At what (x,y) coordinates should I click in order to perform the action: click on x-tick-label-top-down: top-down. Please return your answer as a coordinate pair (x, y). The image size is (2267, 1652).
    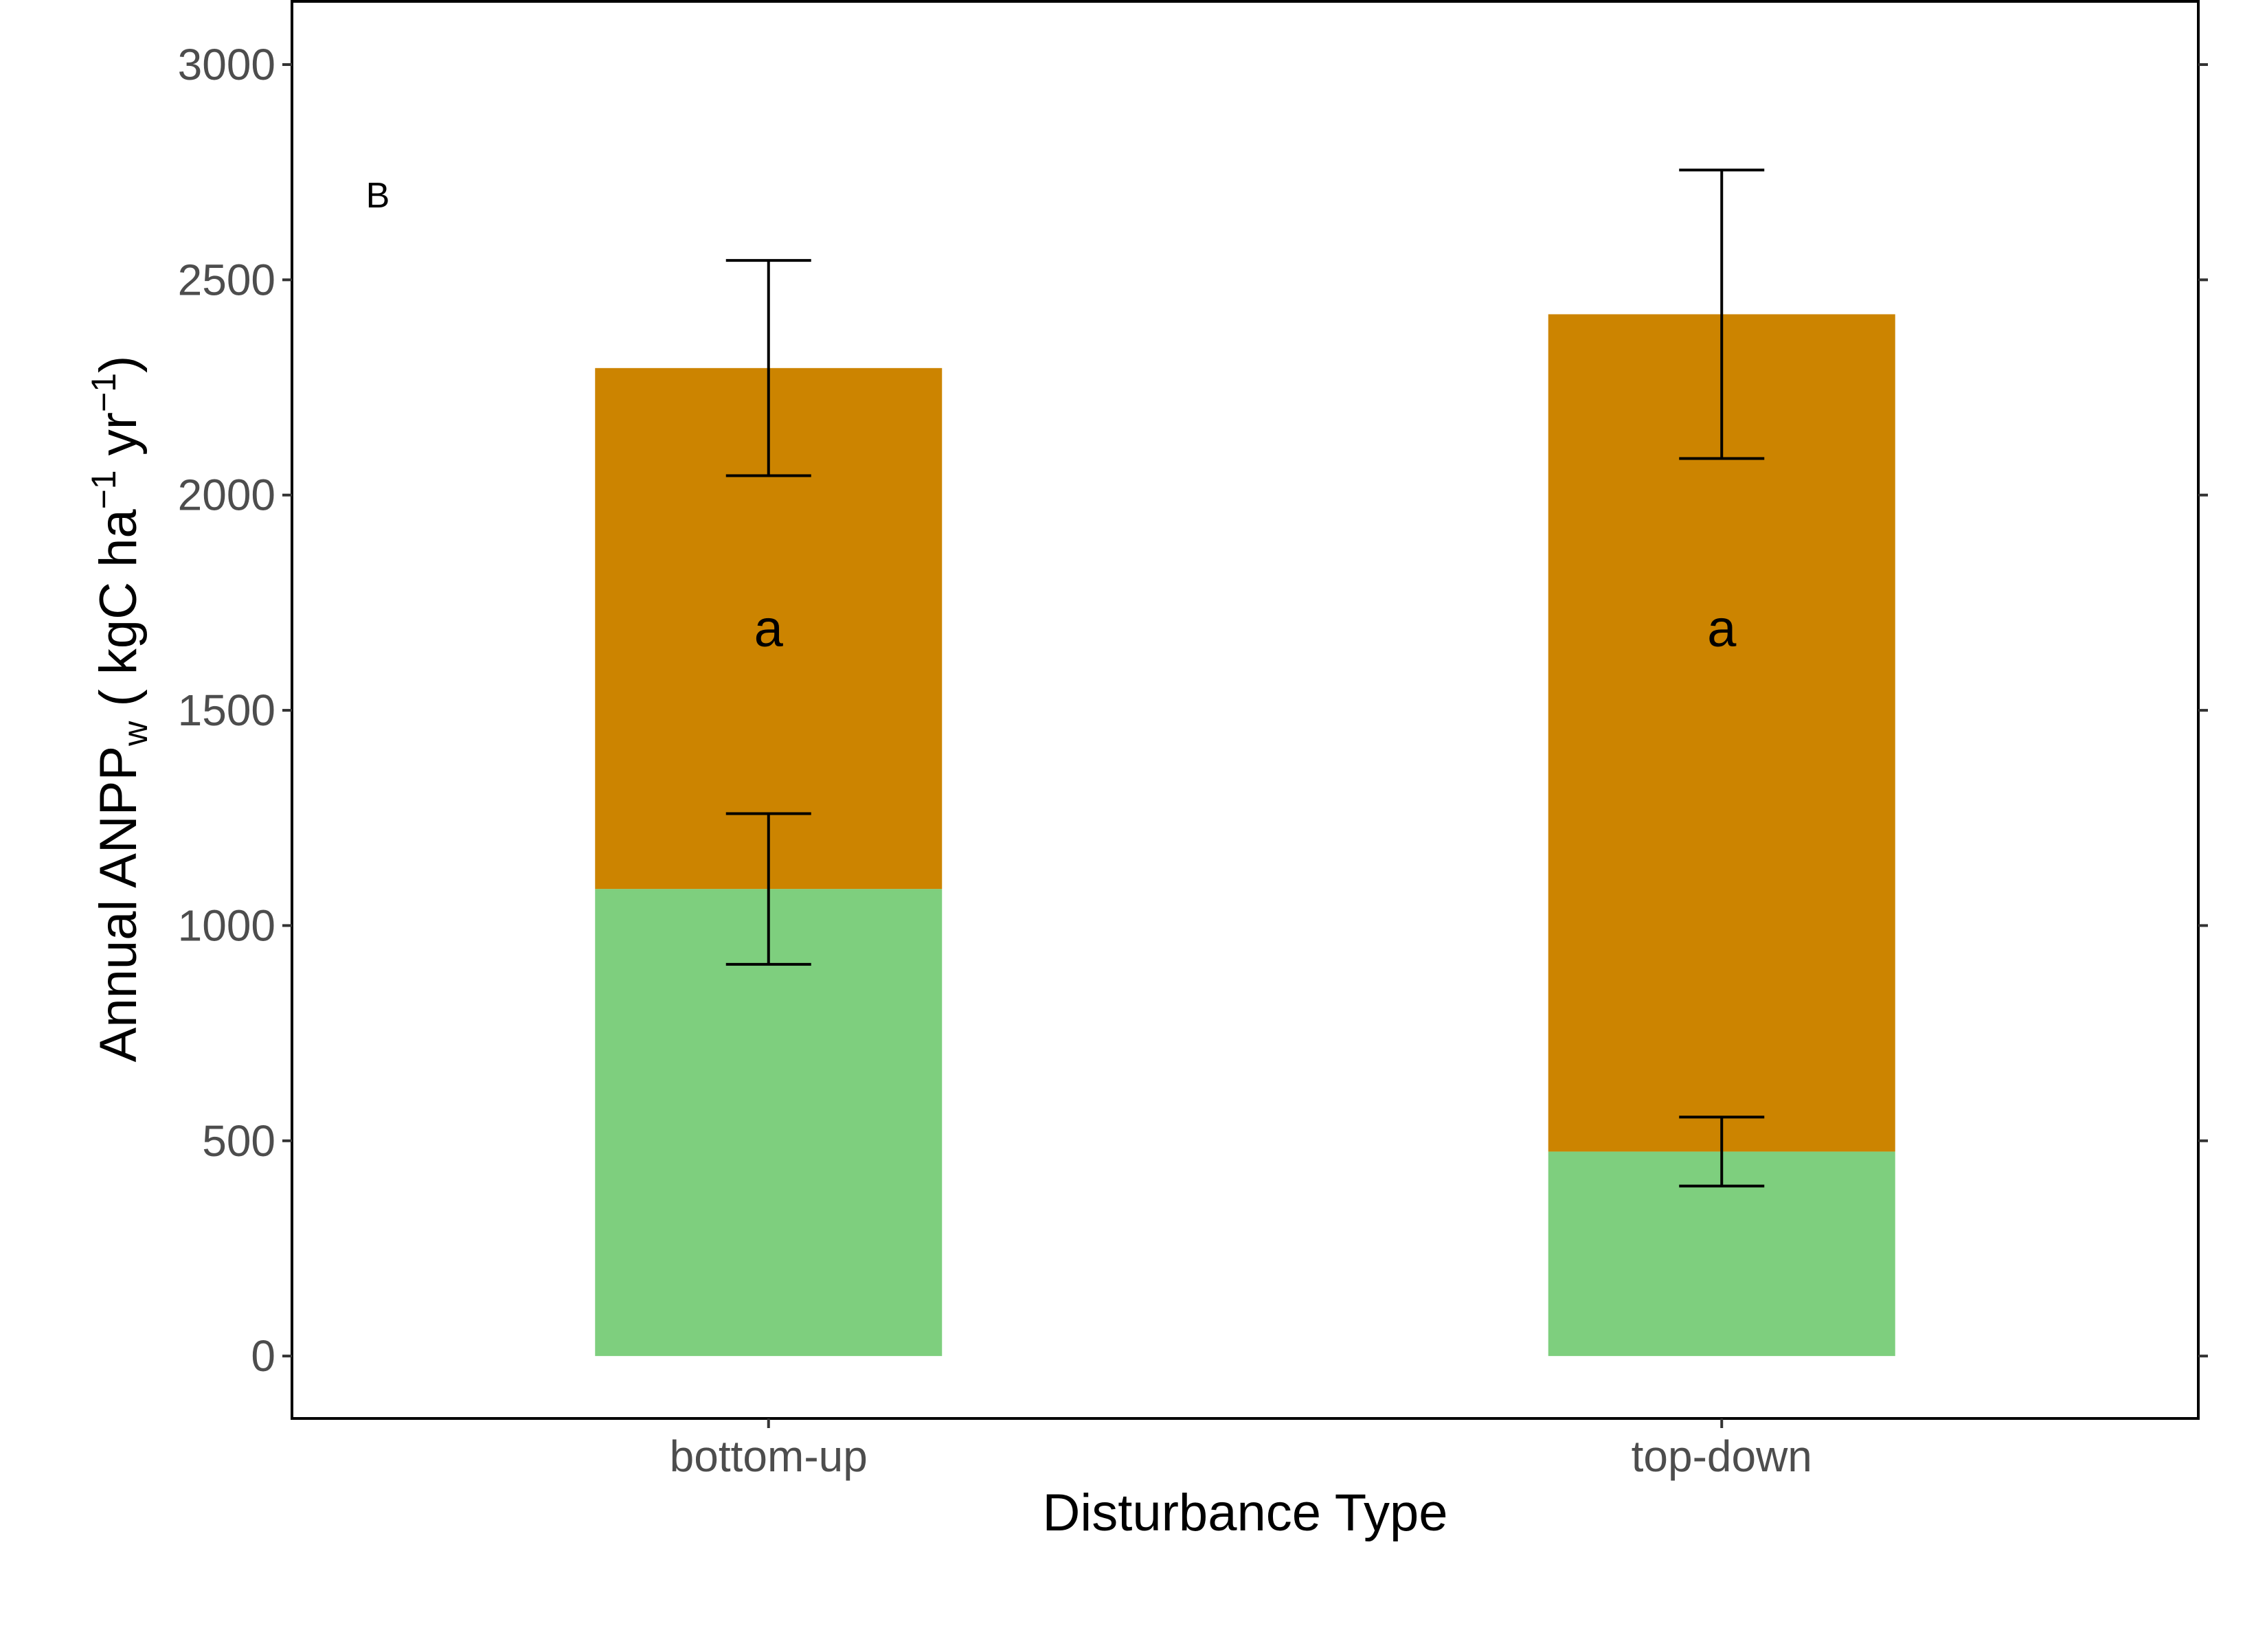
    Looking at the image, I should click on (1722, 1456).